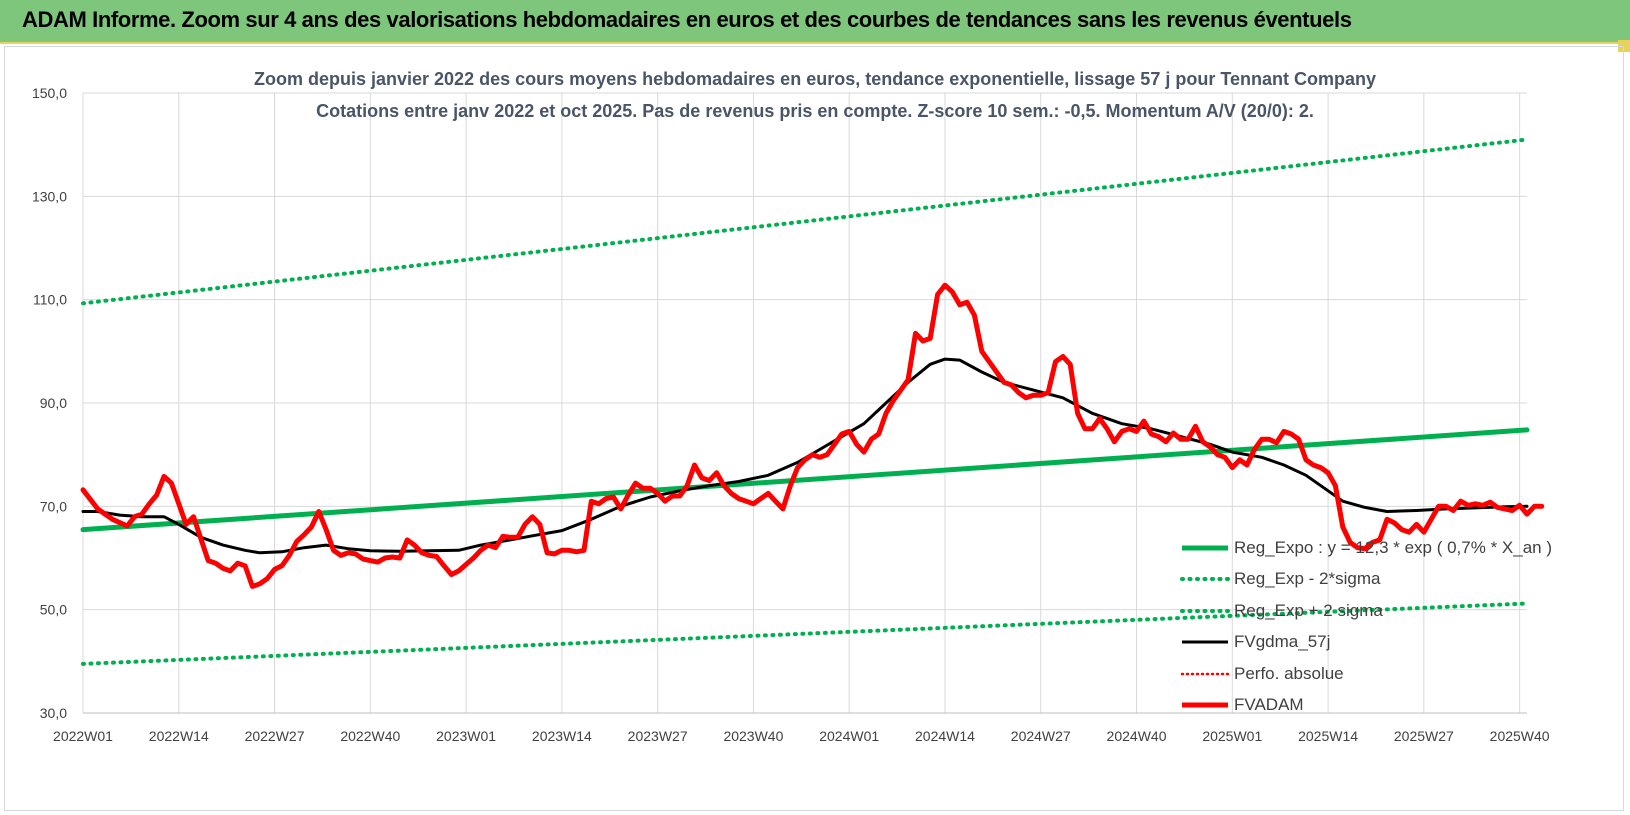  Describe the element at coordinates (1232, 736) in the screenshot. I see `x-tick-label: 2025W01` at that location.